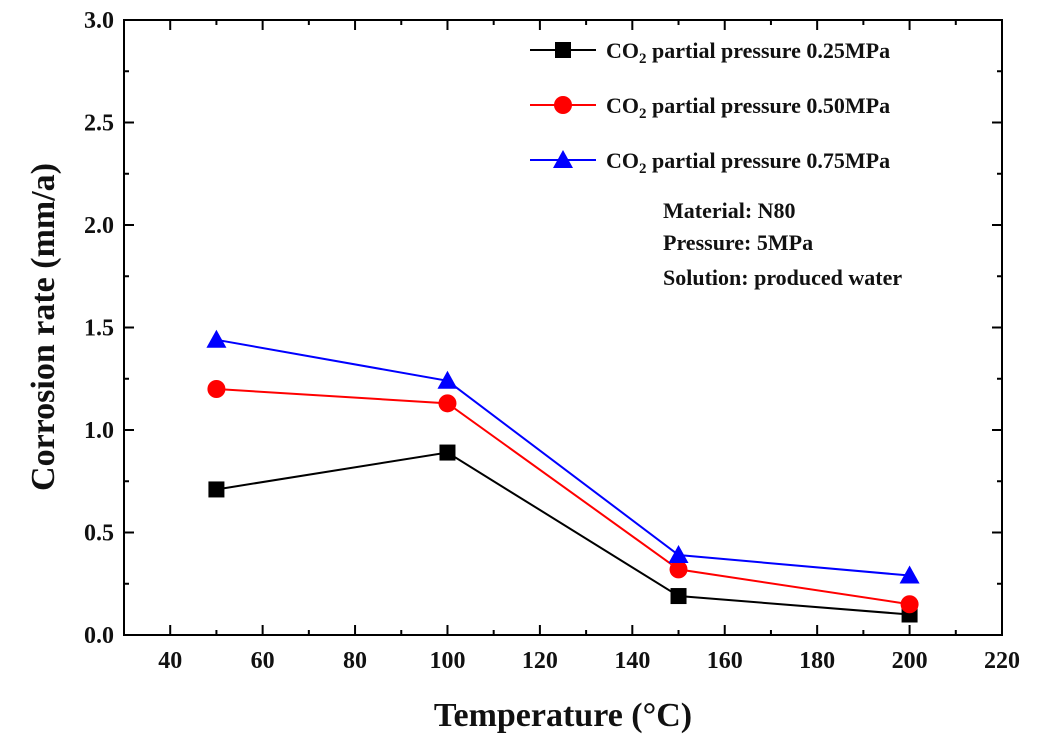 The height and width of the screenshot is (738, 1046). What do you see at coordinates (43, 327) in the screenshot?
I see `y-axis-title: Corrosion rate (mm/a)` at bounding box center [43, 327].